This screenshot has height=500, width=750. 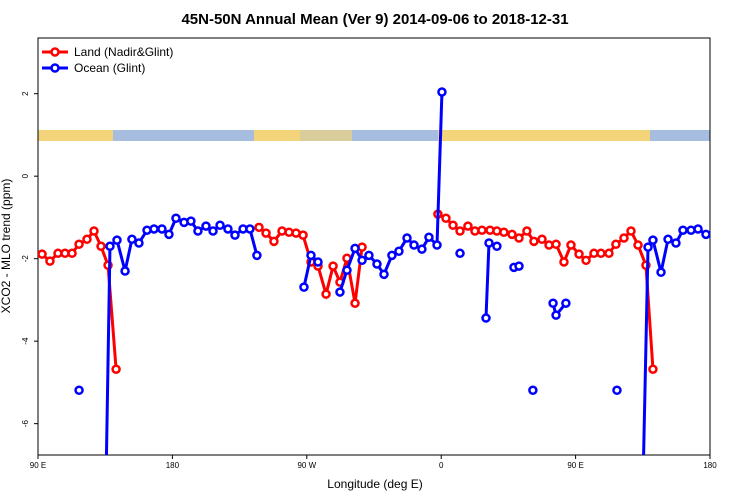 What do you see at coordinates (25, 341) in the screenshot?
I see `y-tick-label: -4` at bounding box center [25, 341].